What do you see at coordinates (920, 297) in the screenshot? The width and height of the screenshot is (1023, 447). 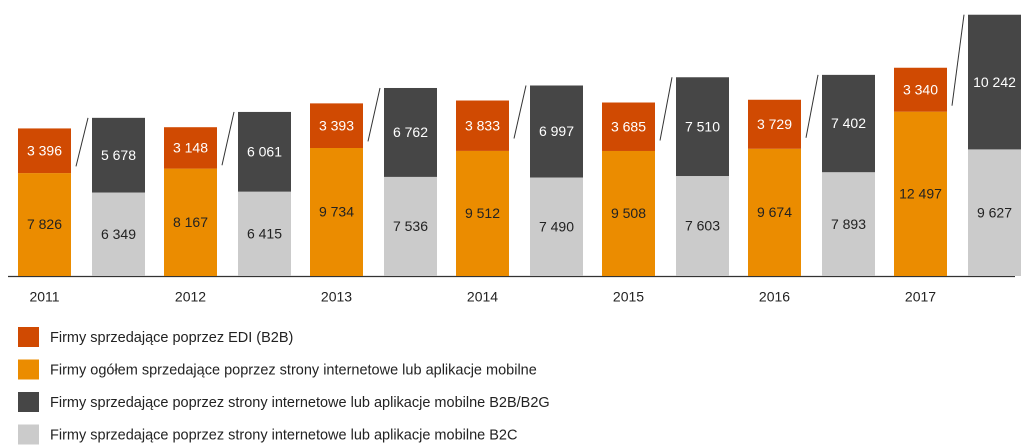 I see `x-tick-label: 2017` at bounding box center [920, 297].